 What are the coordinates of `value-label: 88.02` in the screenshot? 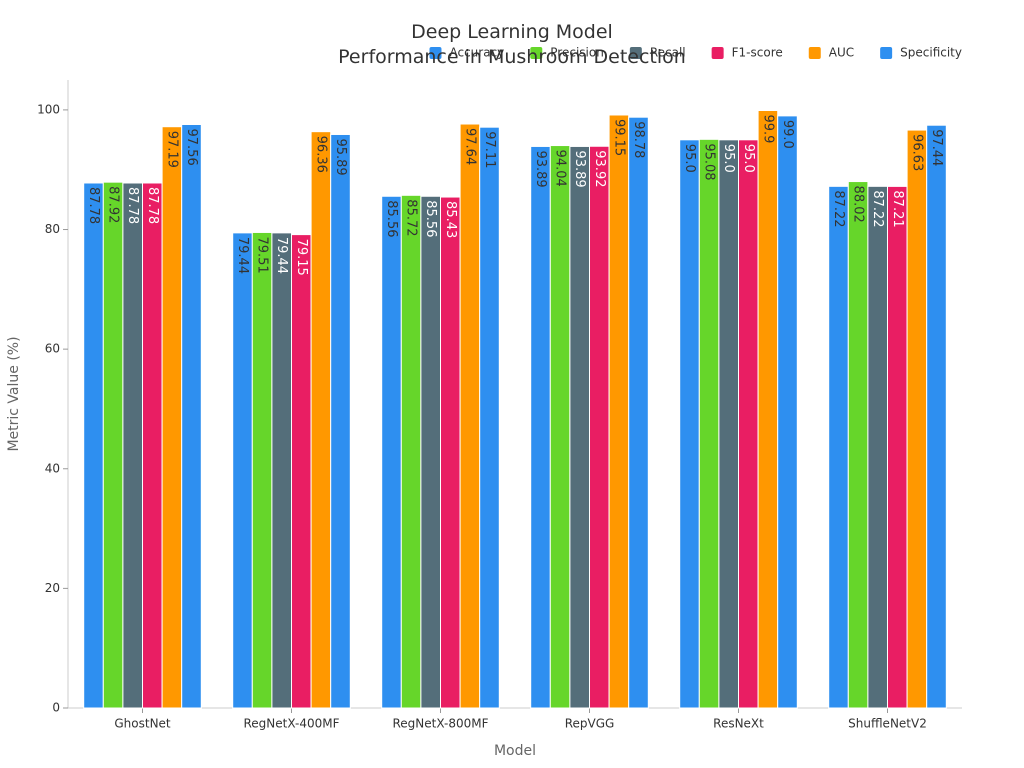 It's located at (858, 204).